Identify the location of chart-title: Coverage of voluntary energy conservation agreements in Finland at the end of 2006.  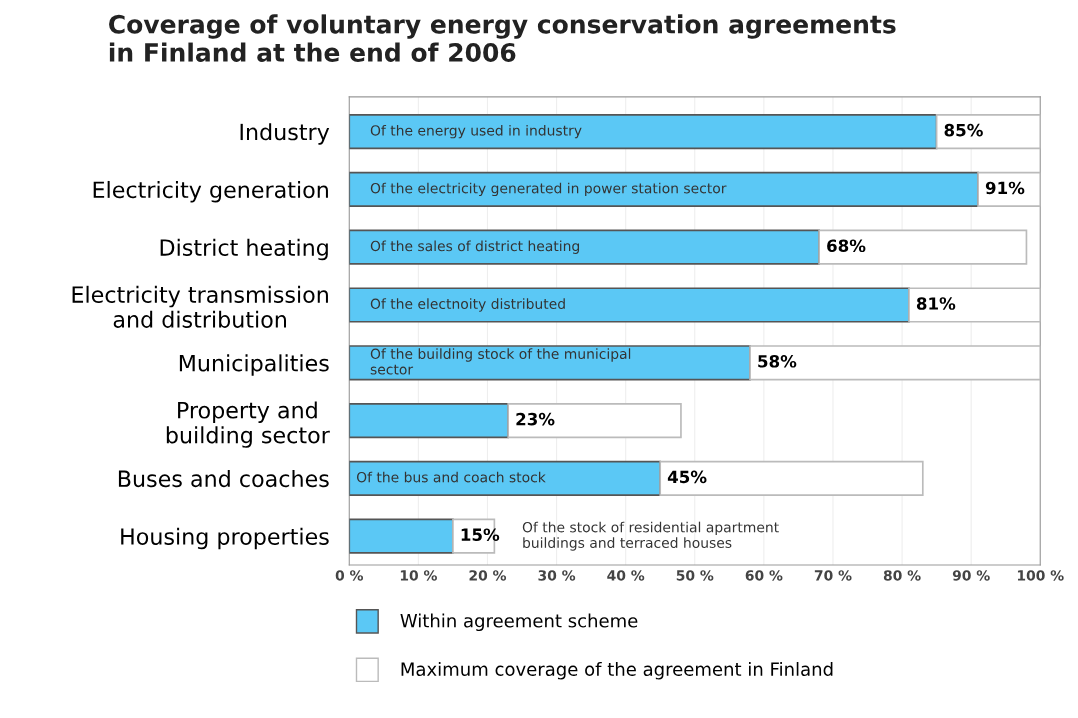
(502, 38).